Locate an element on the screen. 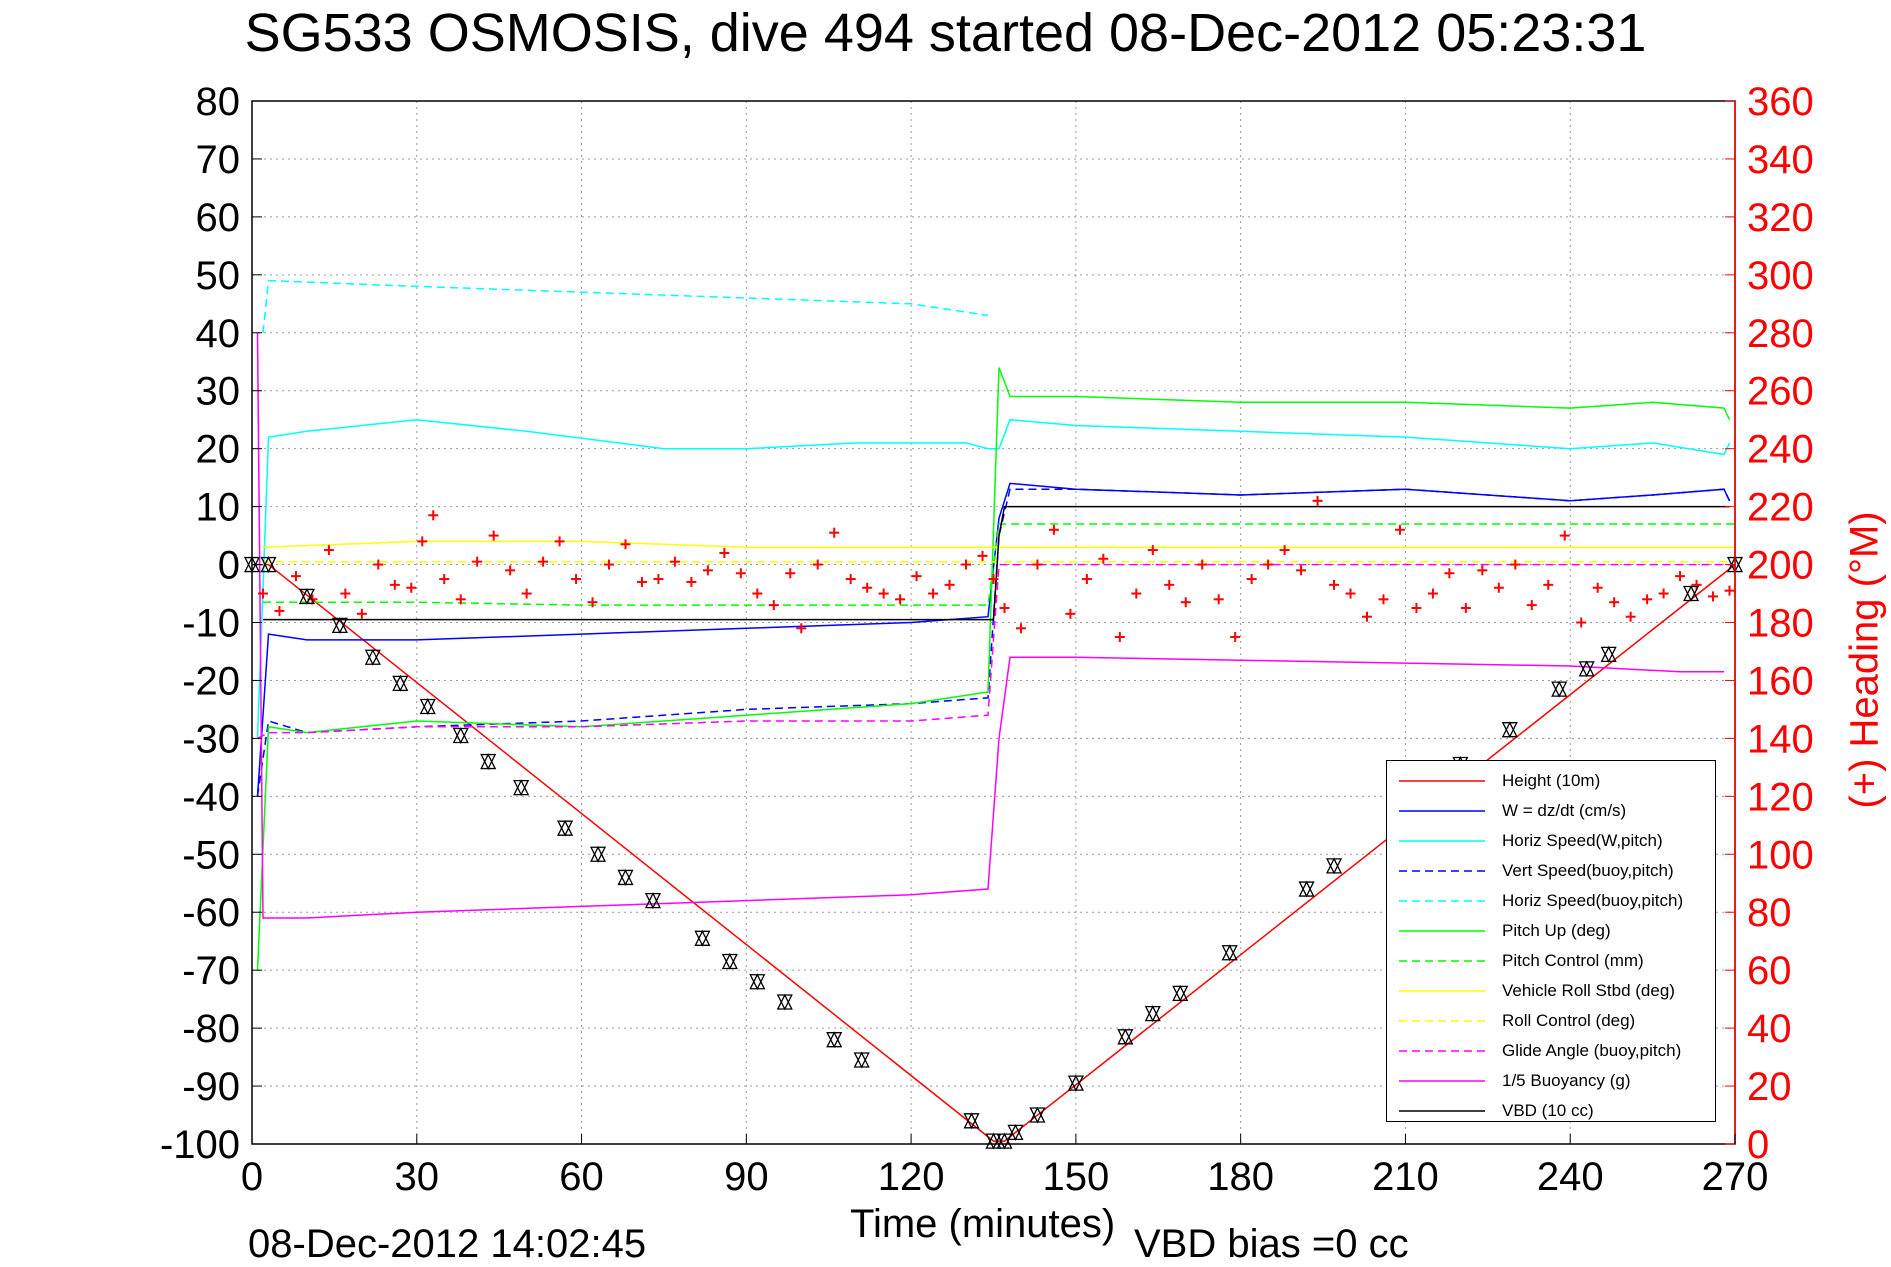 The height and width of the screenshot is (1267, 1891). left-tick-label: 50 is located at coordinates (218, 276).